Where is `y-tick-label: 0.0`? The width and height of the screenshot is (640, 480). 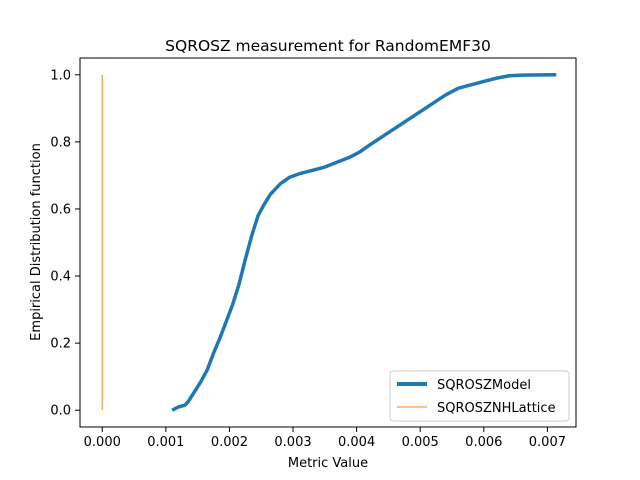 y-tick-label: 0.0 is located at coordinates (60, 411).